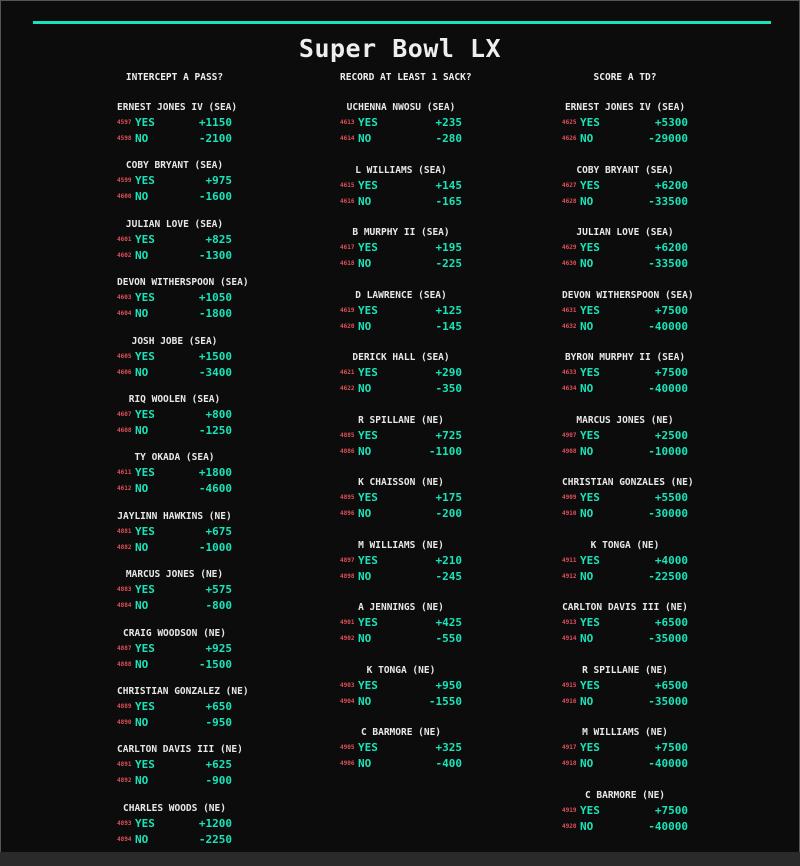 The image size is (800, 866). What do you see at coordinates (401, 748) in the screenshot?
I see `yes-option: 4905 YES +325` at bounding box center [401, 748].